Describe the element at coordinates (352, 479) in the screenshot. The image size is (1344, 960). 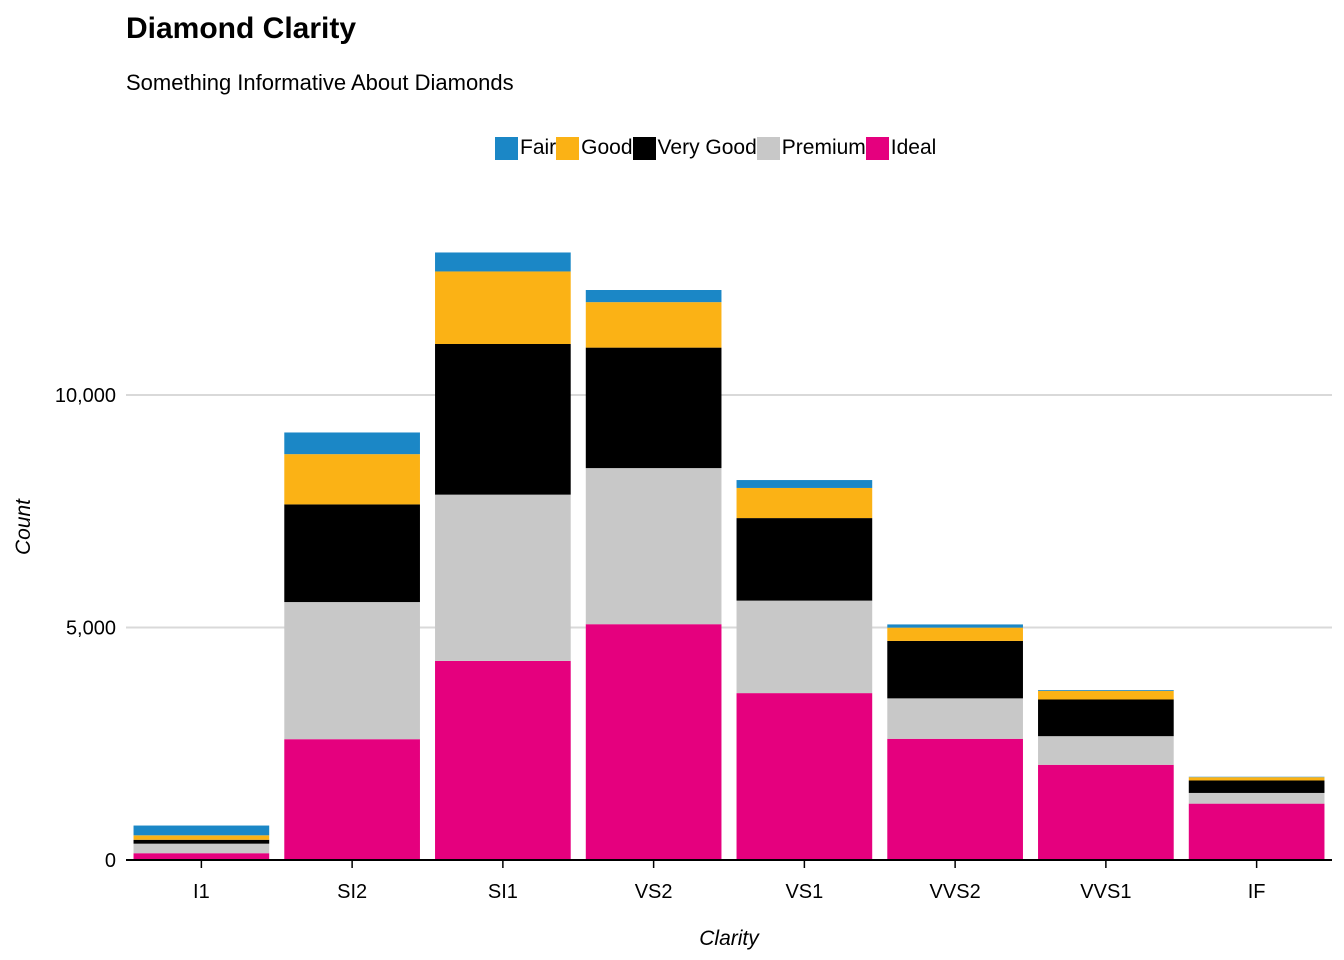
I see `bar-si2-good` at that location.